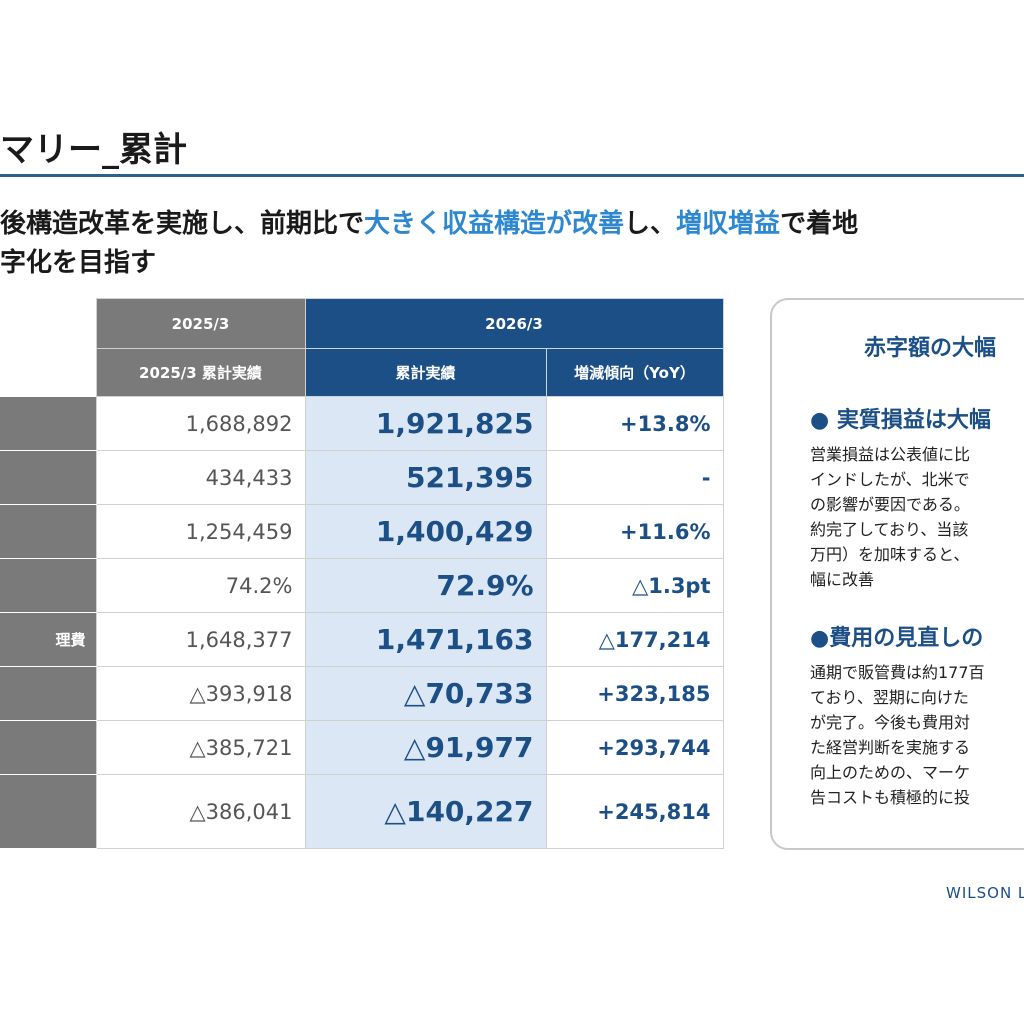 The height and width of the screenshot is (1024, 1024). I want to click on cur-value: 1,921,825, so click(425, 423).